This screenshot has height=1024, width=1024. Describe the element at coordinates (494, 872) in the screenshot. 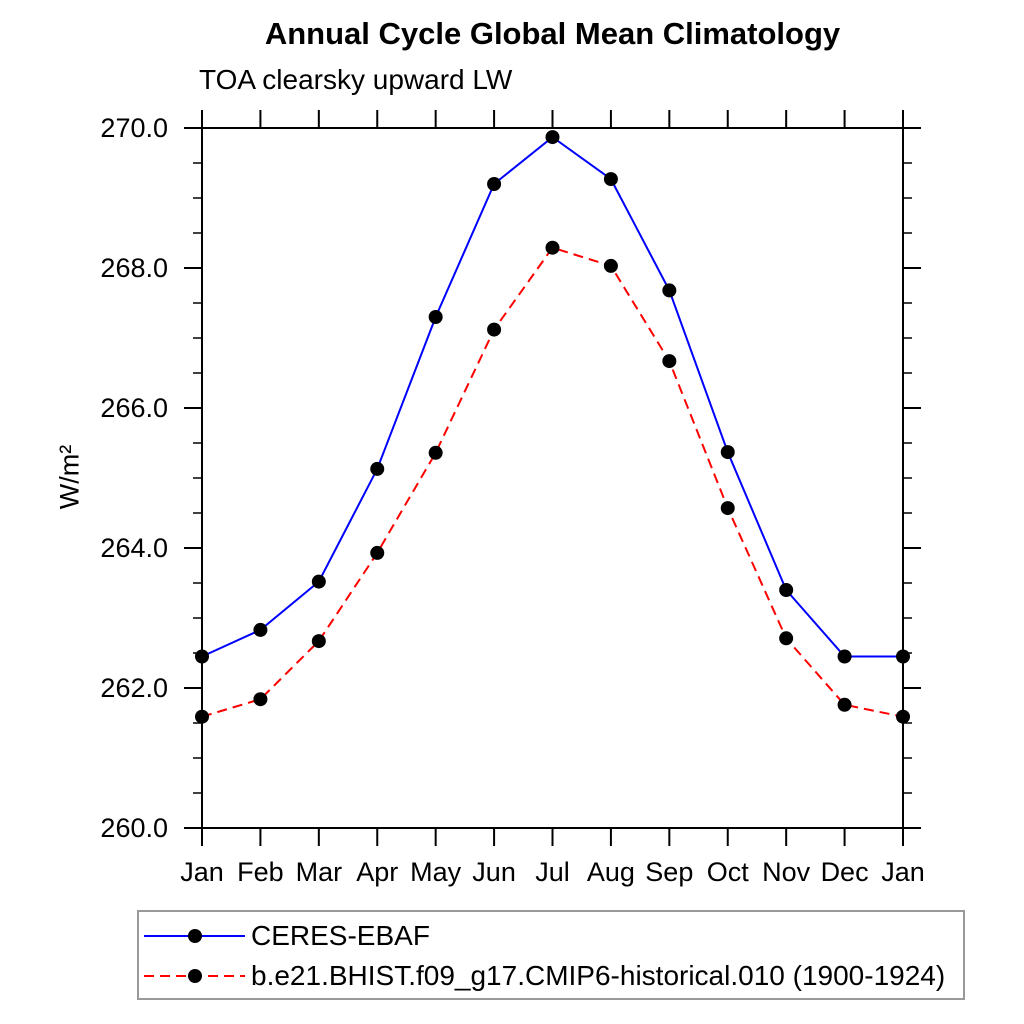

I see `x-tick-label: Jun` at that location.